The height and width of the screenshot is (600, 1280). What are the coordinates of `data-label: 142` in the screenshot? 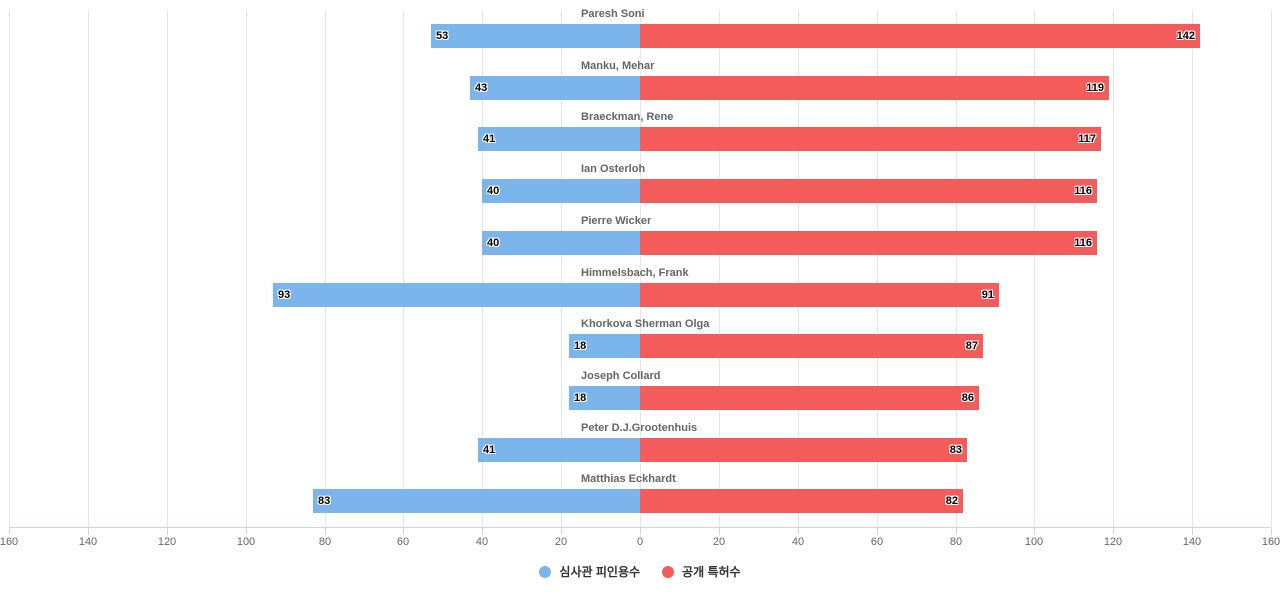 It's located at (1185, 36).